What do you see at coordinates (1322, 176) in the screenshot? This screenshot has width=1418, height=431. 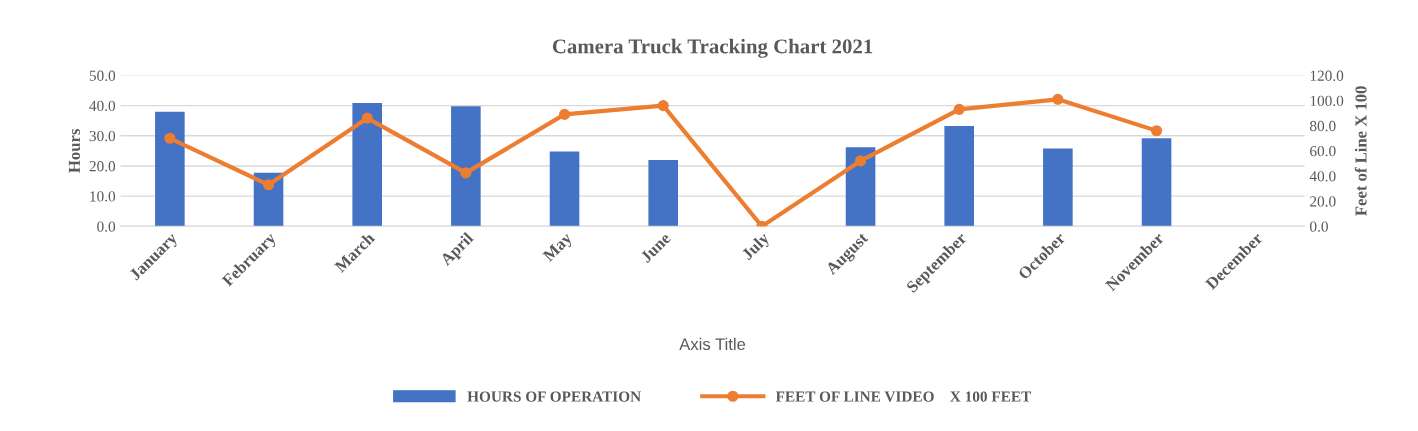 I see `y2-tick-label: 40.0` at bounding box center [1322, 176].